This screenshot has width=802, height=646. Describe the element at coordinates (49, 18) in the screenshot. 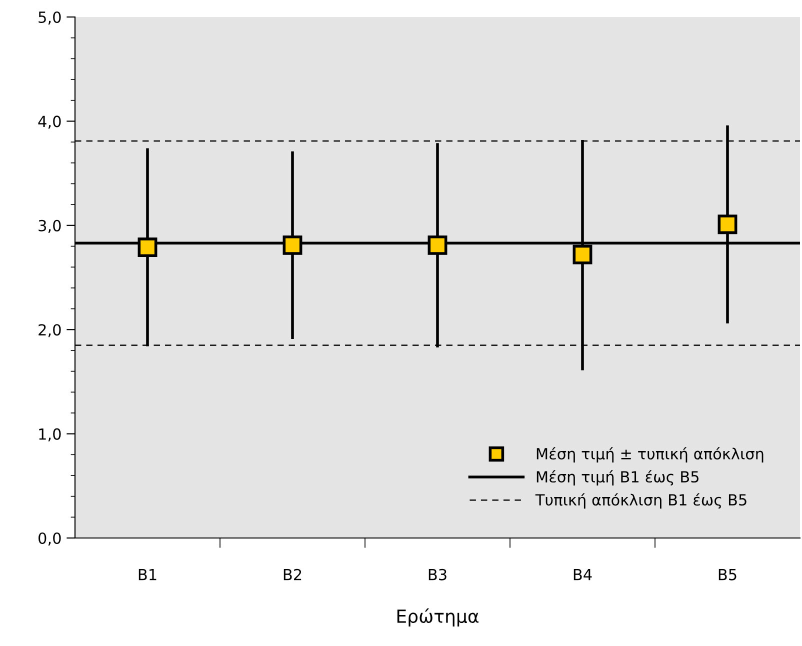

I see `y-tick-label: 5,0` at that location.